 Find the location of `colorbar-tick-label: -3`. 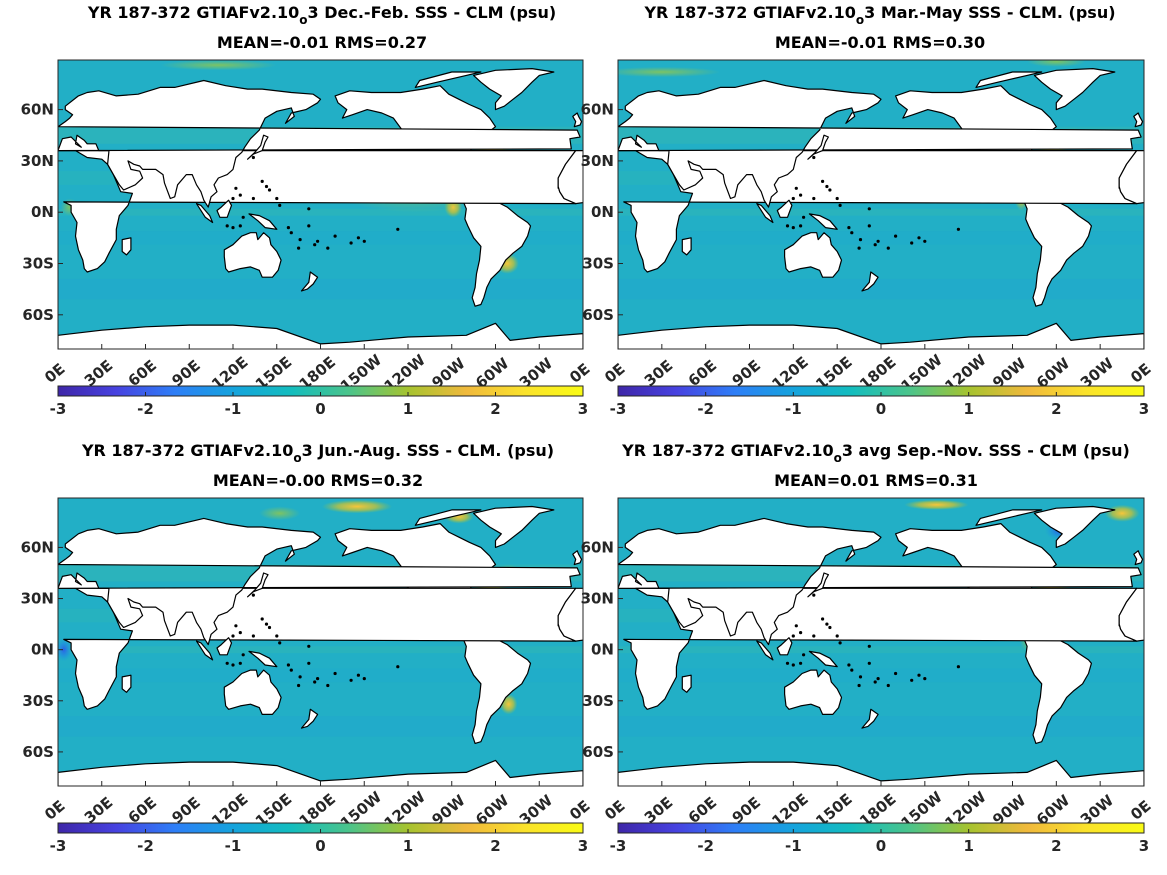

colorbar-tick-label: -3 is located at coordinates (58, 409).